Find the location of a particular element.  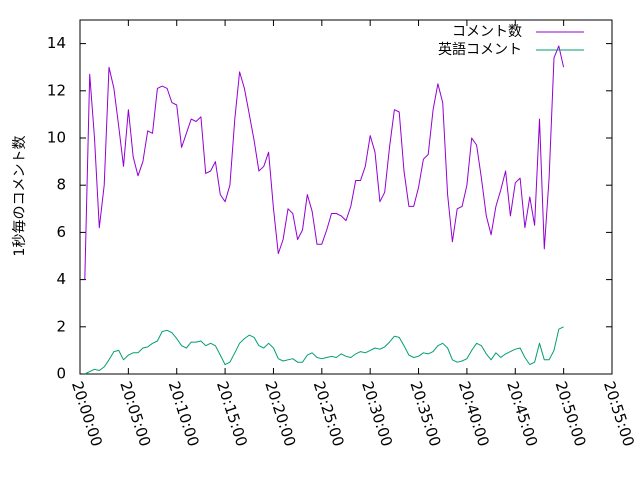

y-tick-label: 10 is located at coordinates (56, 138).